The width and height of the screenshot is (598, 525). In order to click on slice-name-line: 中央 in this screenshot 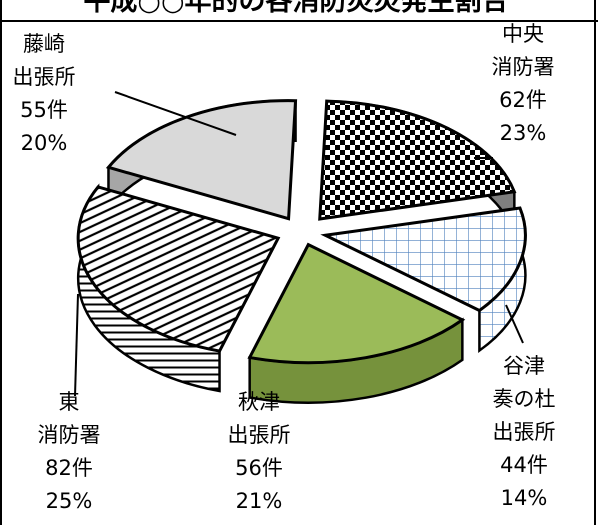, I will do `click(523, 34)`.